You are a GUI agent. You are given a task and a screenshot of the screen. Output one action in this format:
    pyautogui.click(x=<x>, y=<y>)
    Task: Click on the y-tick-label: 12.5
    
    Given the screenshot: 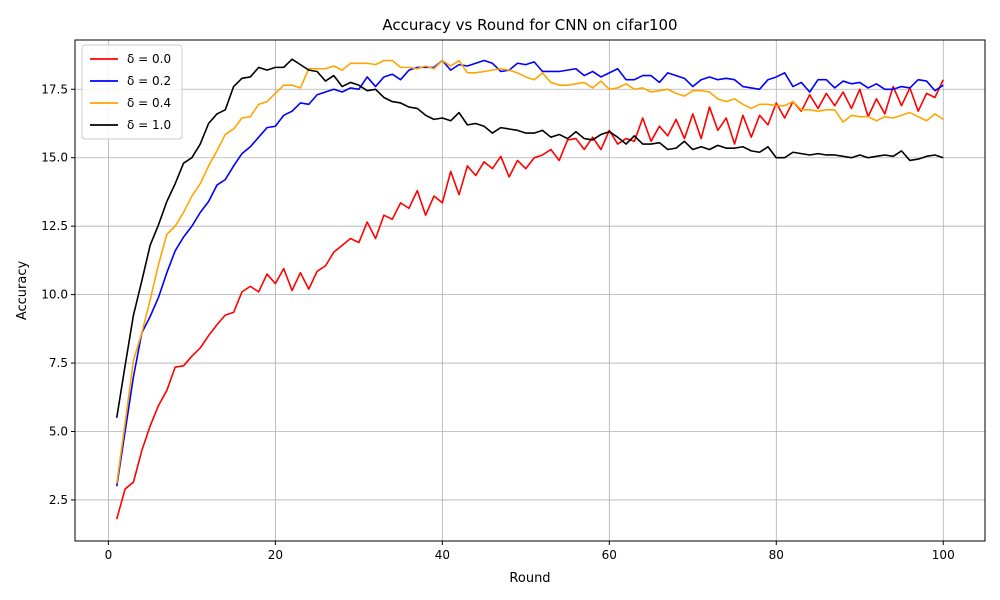 What is the action you would take?
    pyautogui.click(x=54, y=226)
    